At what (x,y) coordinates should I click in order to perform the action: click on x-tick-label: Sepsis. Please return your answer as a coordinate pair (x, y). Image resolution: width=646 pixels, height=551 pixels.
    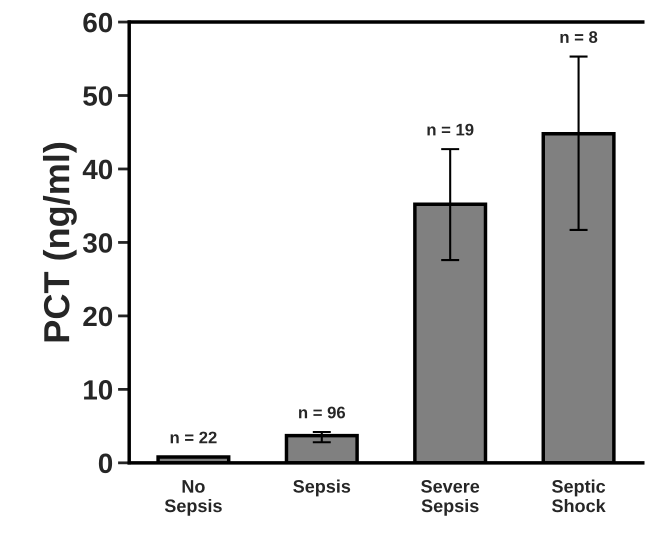
    Looking at the image, I should click on (321, 488).